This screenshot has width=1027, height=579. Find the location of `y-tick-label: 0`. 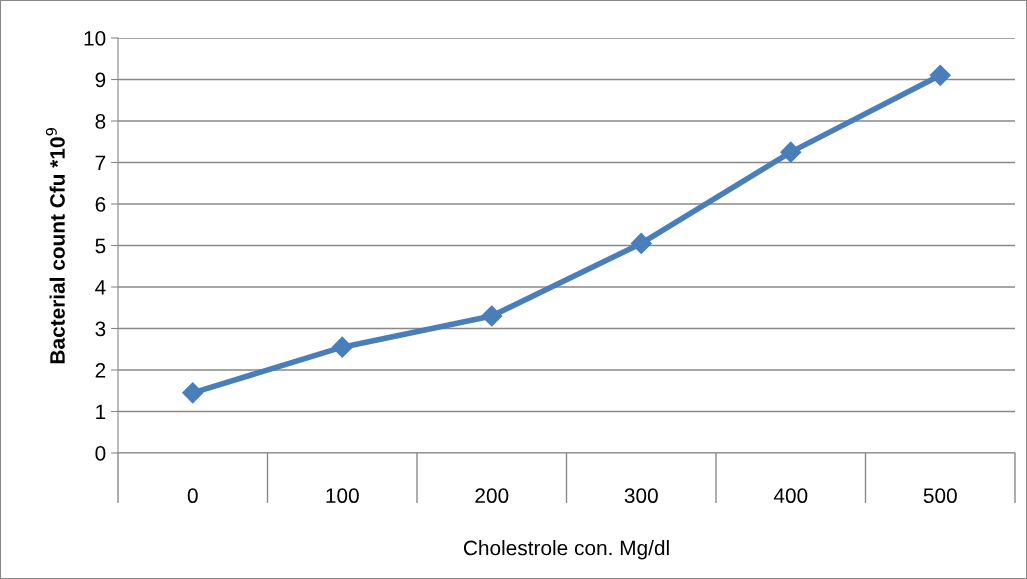

y-tick-label: 0 is located at coordinates (100, 453).